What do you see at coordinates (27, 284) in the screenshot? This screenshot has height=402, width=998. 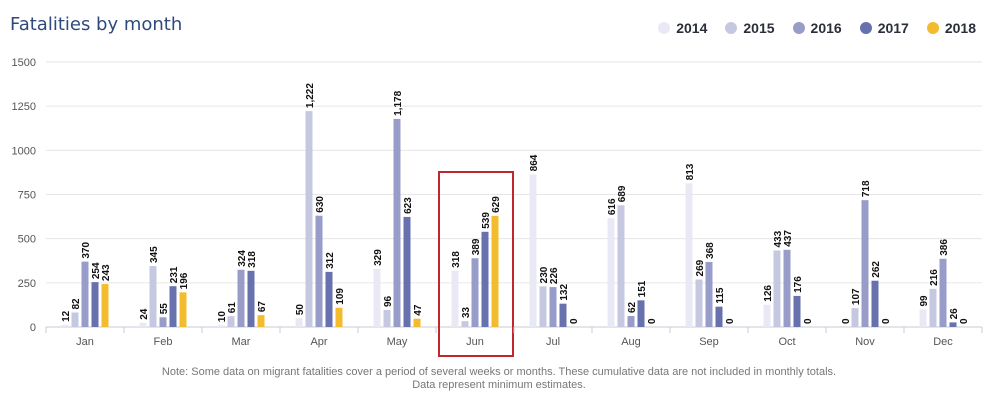 I see `y-tick-label: 250` at bounding box center [27, 284].